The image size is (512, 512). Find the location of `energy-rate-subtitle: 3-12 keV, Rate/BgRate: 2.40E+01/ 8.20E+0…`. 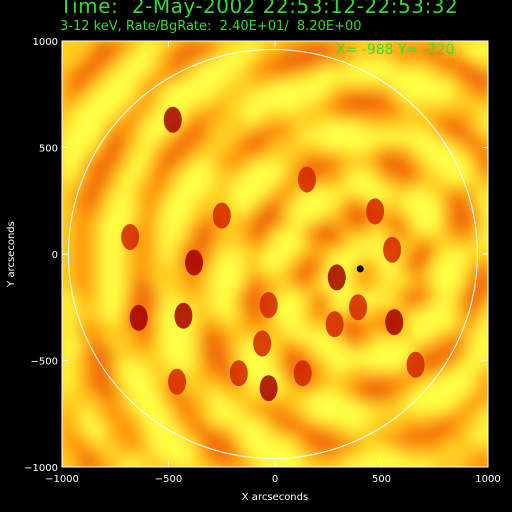

energy-rate-subtitle: 3-12 keV, Rate/BgRate: 2.40E+01/ 8.20E+0… is located at coordinates (211, 26).